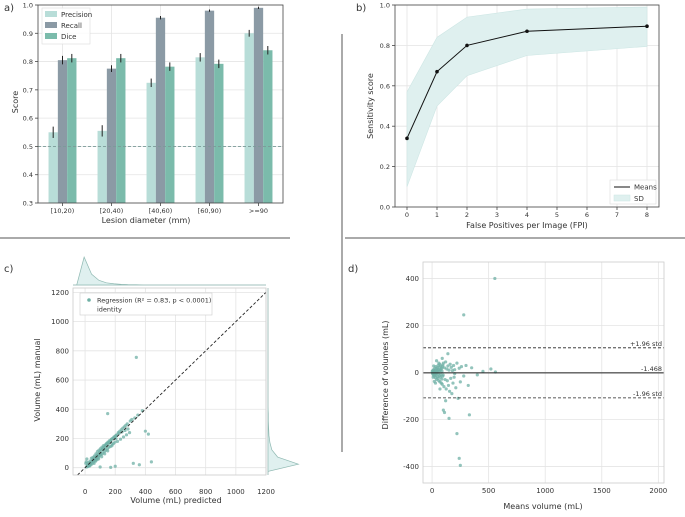 The image size is (685, 517). What do you see at coordinates (71, 26) in the screenshot?
I see `legend-label: Recall` at bounding box center [71, 26].